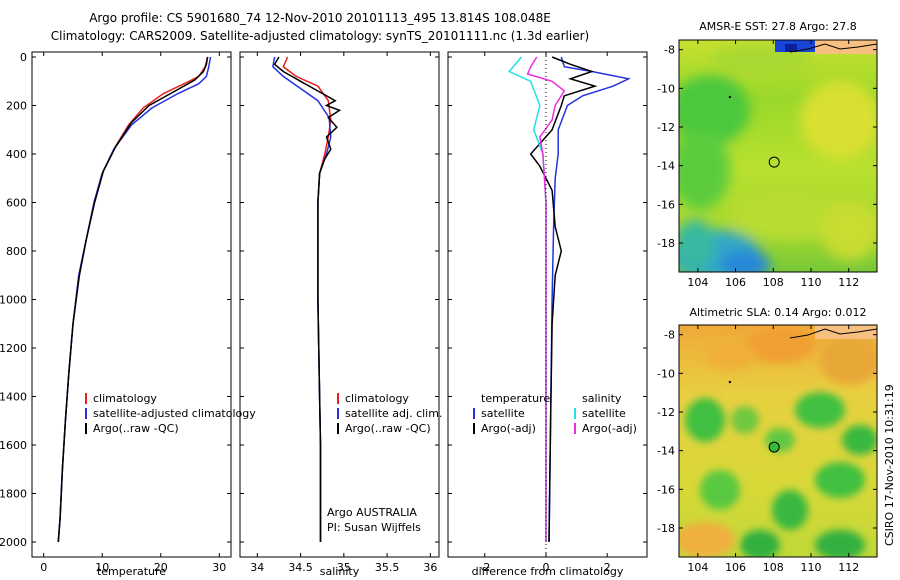 This screenshot has width=900, height=580. What do you see at coordinates (393, 413) in the screenshot?
I see `legend-label: satellite adj. clim.` at bounding box center [393, 413].